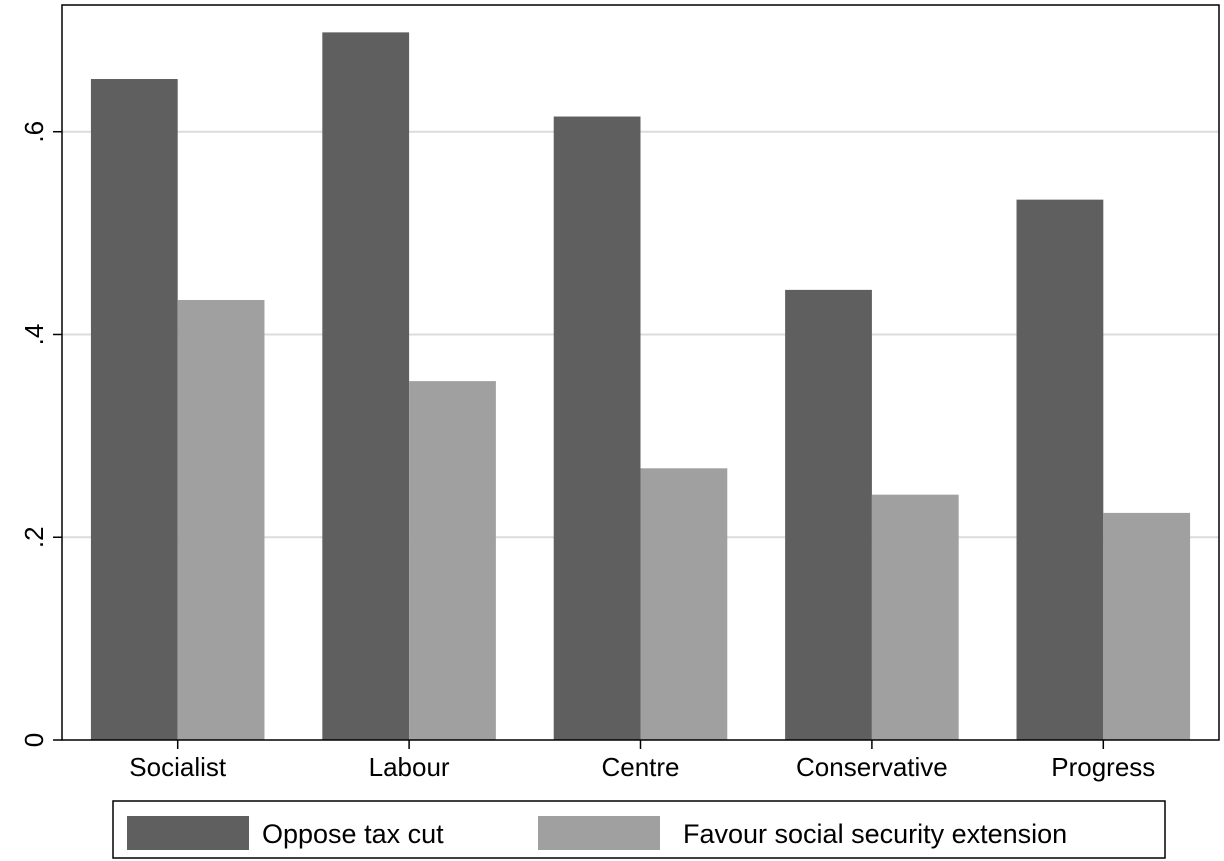  I want to click on legend-label: Favour social security extension, so click(875, 834).